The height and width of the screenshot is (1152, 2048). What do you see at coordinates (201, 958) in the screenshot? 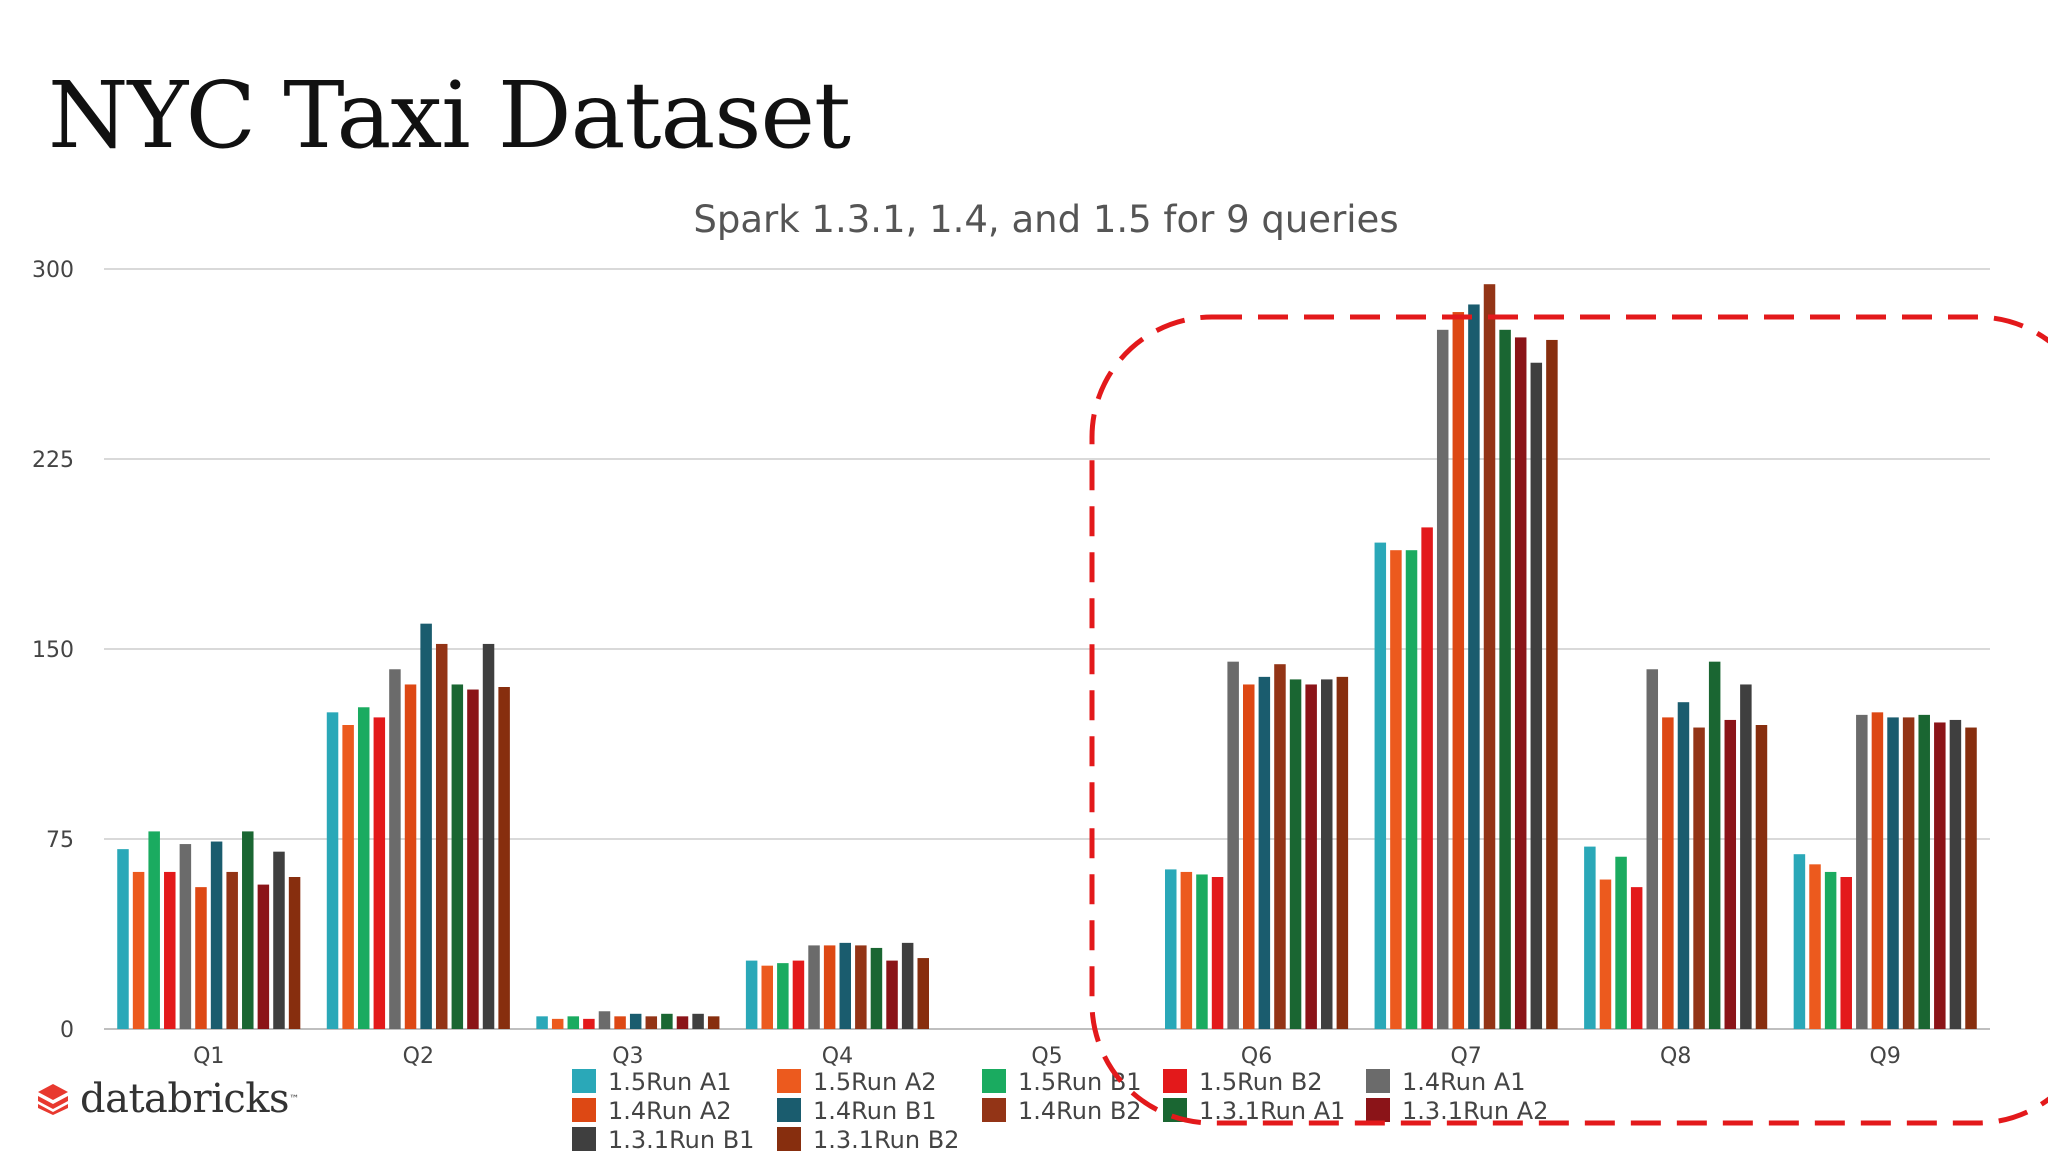
I see `bar-q1-s6` at bounding box center [201, 958].